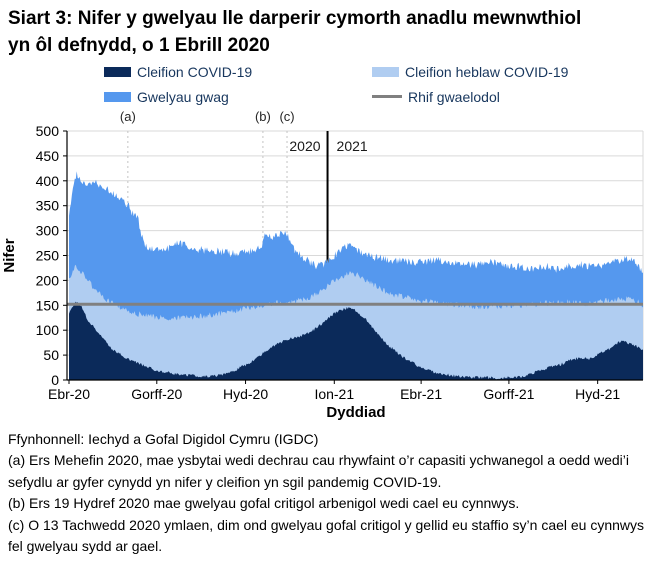 Image resolution: width=665 pixels, height=563 pixels. What do you see at coordinates (48, 206) in the screenshot?
I see `y-tick-label: 350` at bounding box center [48, 206].